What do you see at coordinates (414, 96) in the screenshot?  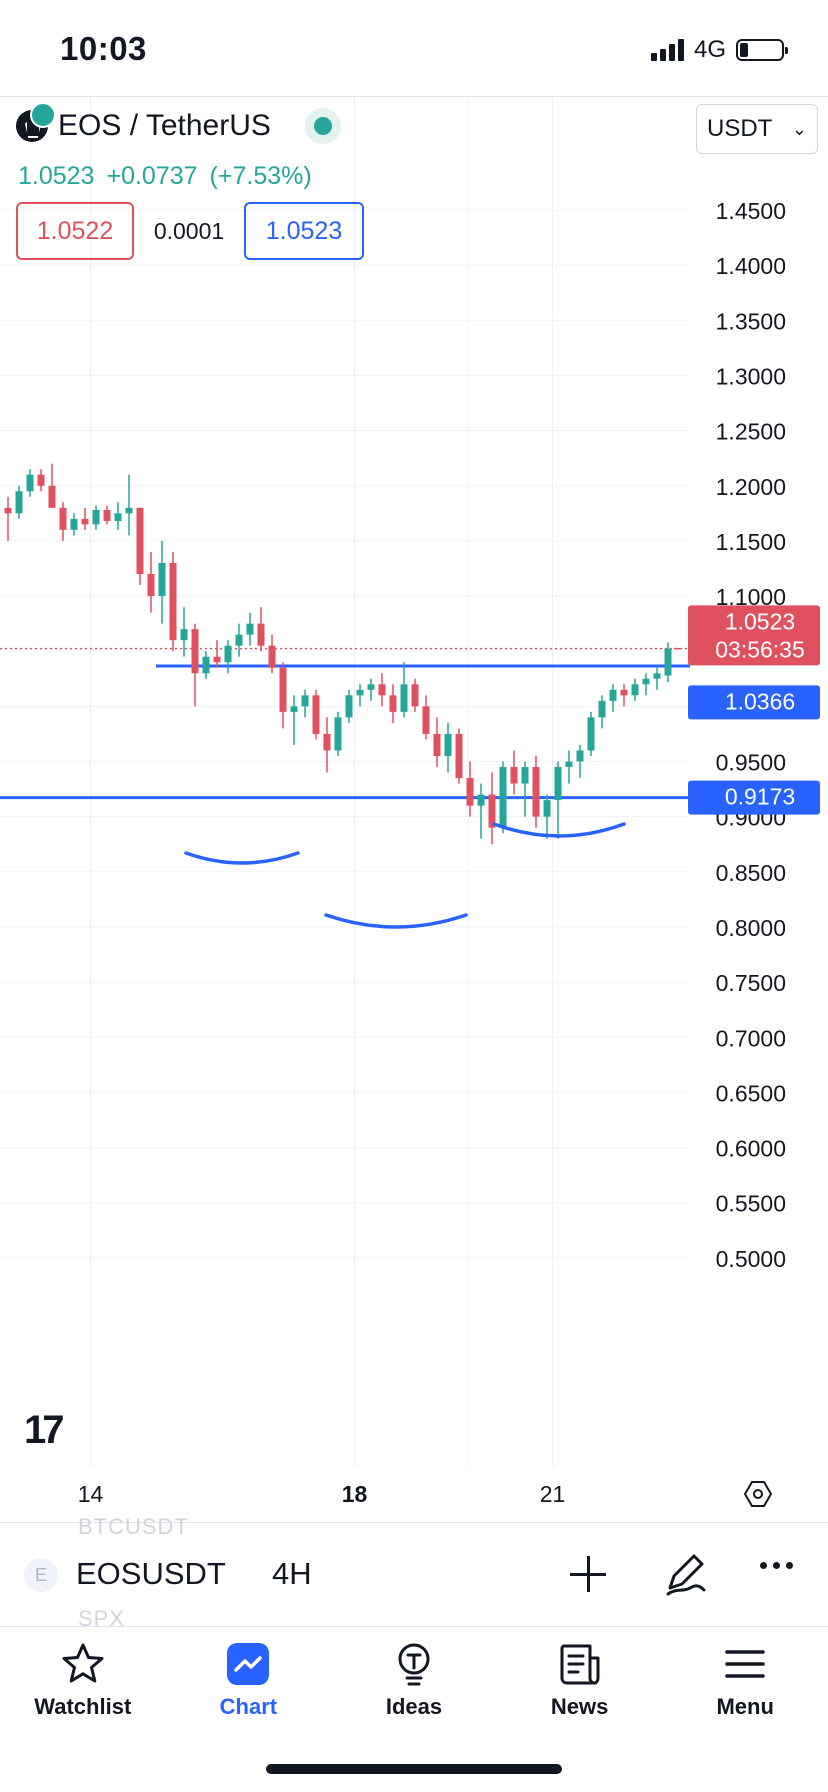 I see `divider` at bounding box center [414, 96].